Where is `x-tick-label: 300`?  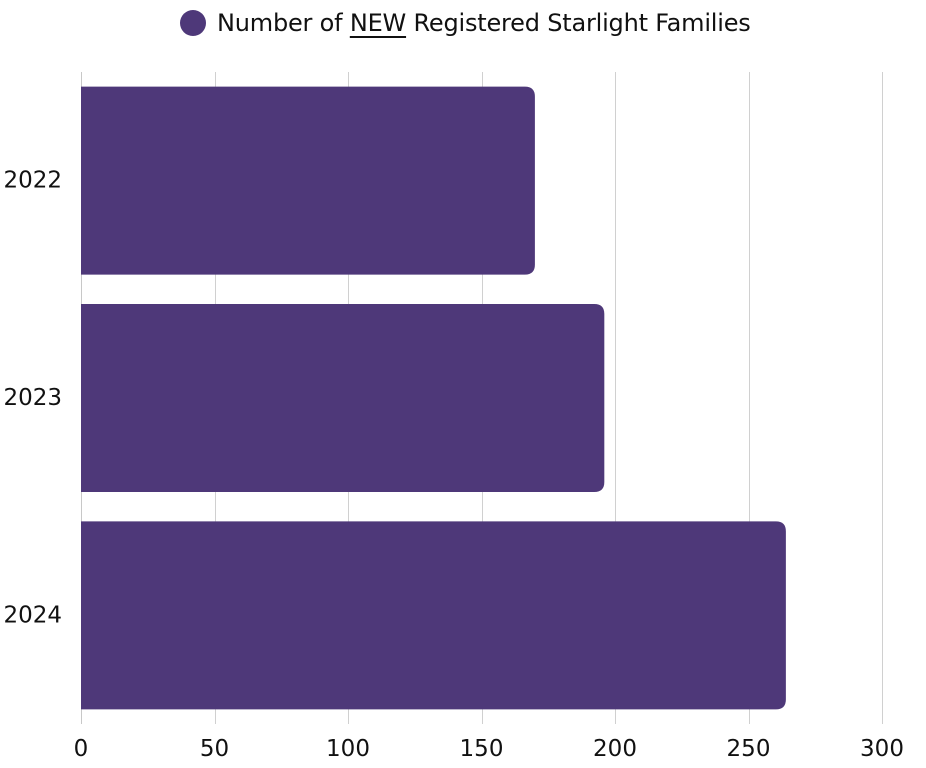 x-tick-label: 300 is located at coordinates (882, 749).